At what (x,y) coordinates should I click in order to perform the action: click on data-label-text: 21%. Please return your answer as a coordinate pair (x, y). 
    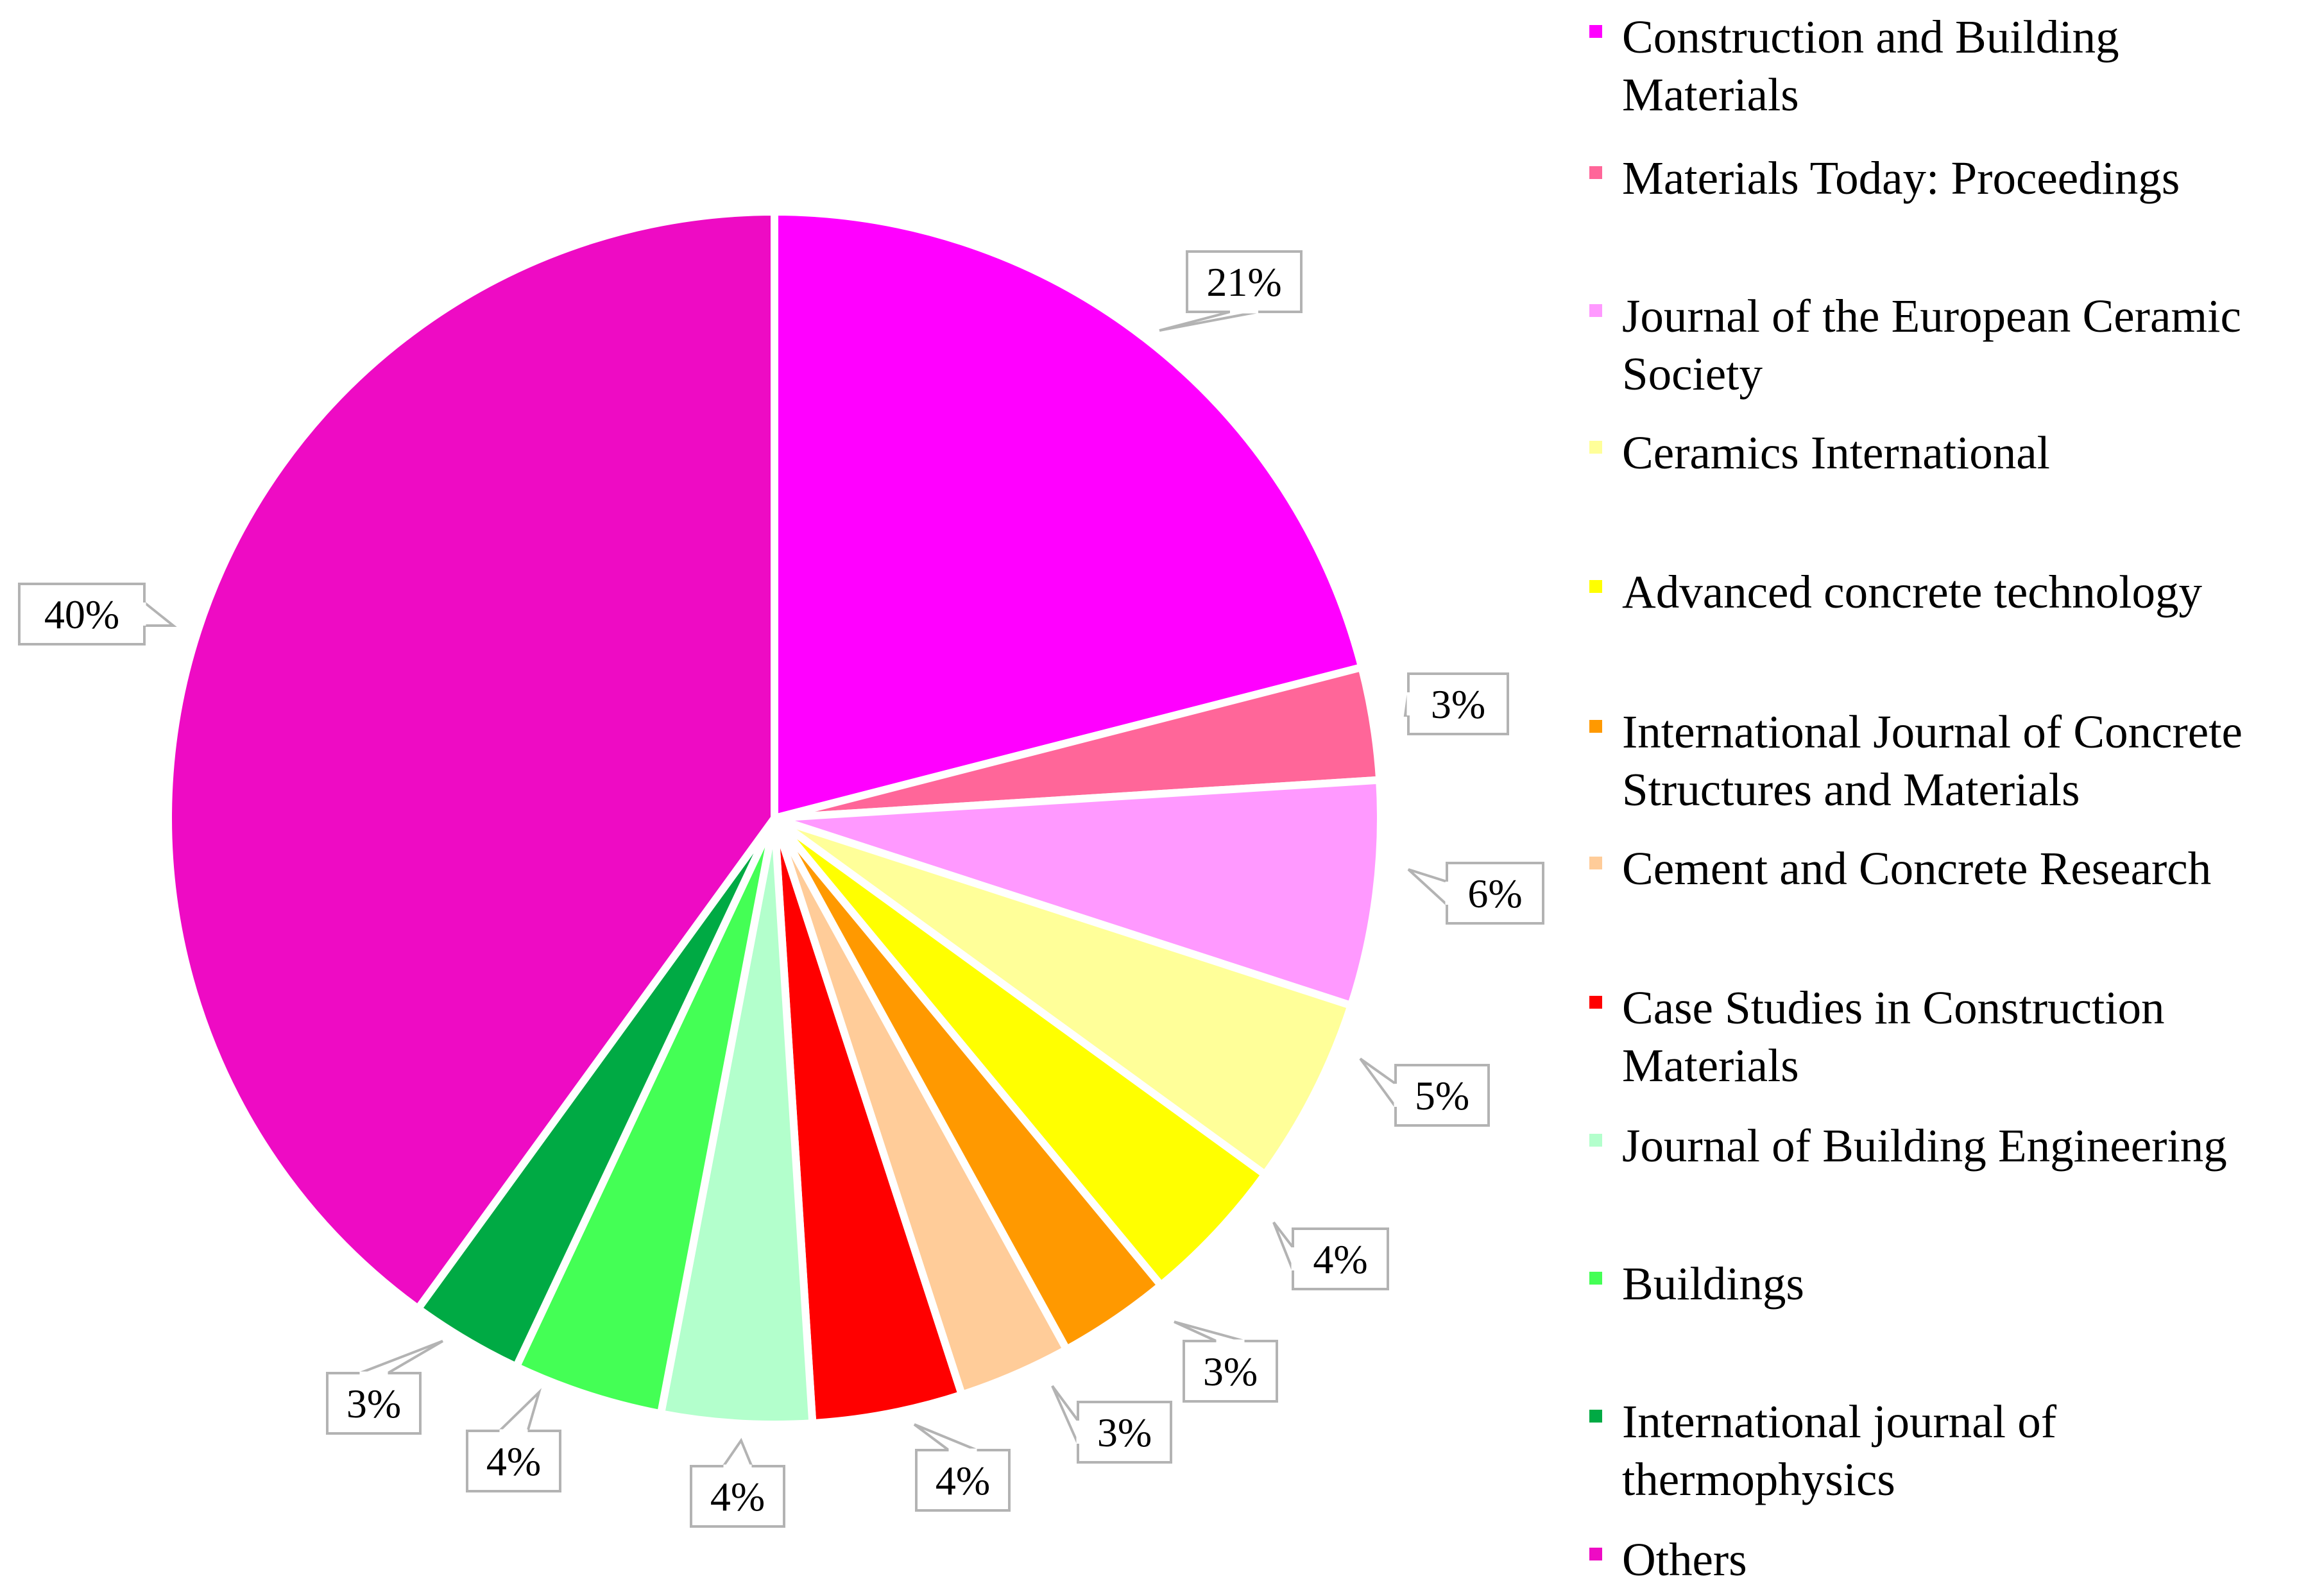
    Looking at the image, I should click on (1243, 282).